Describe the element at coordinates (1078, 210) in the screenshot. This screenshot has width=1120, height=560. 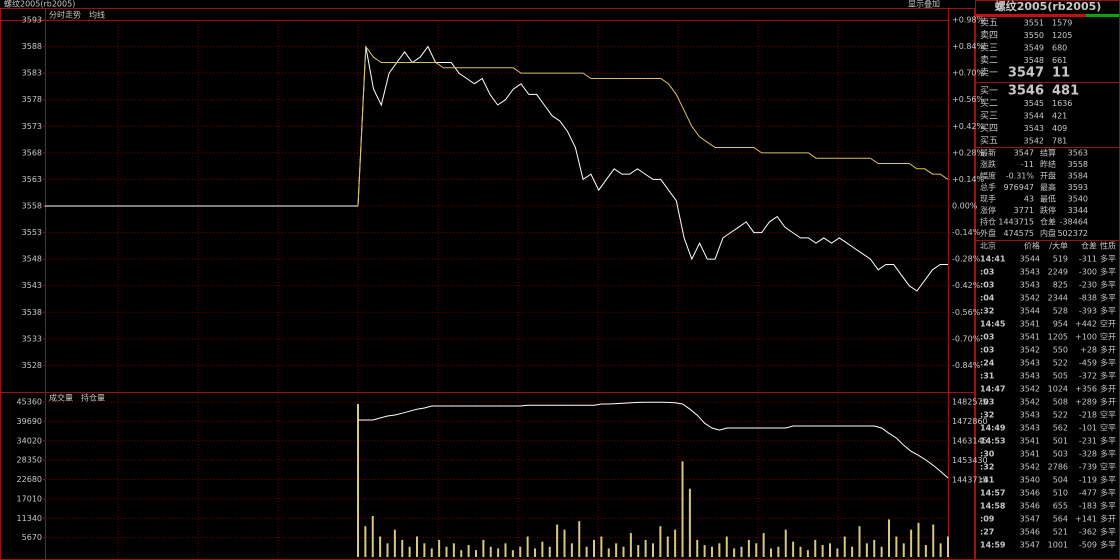
I see `stat-value: 3344` at that location.